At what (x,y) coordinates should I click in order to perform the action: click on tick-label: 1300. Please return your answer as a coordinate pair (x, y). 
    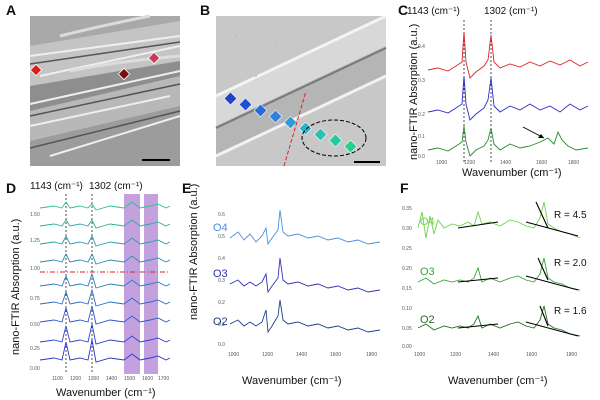
    Looking at the image, I should click on (94, 379).